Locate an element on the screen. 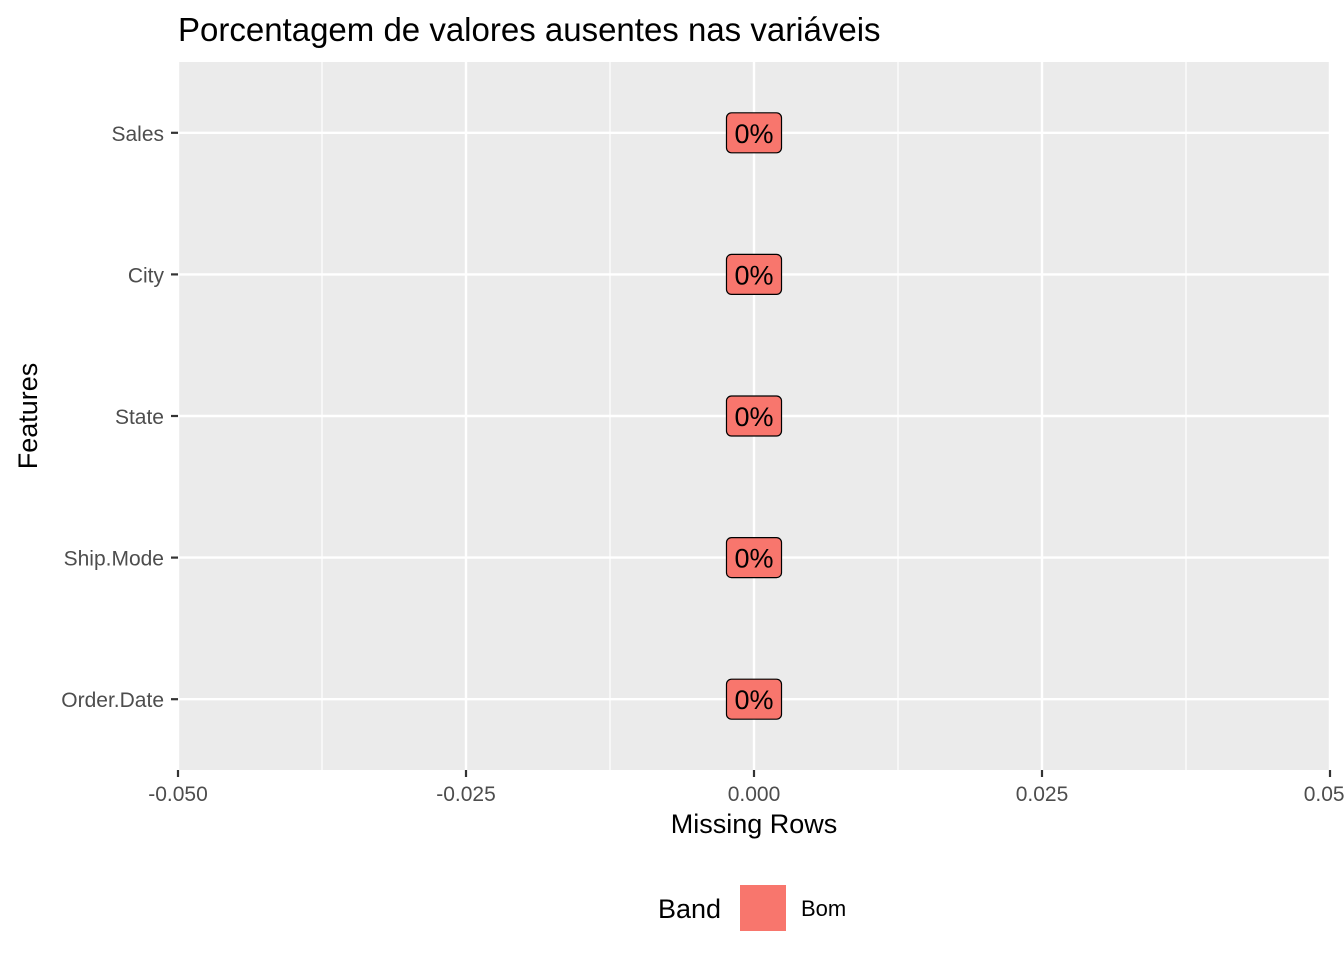 The image size is (1344, 960). x-tick-label: 0.000 is located at coordinates (754, 794).